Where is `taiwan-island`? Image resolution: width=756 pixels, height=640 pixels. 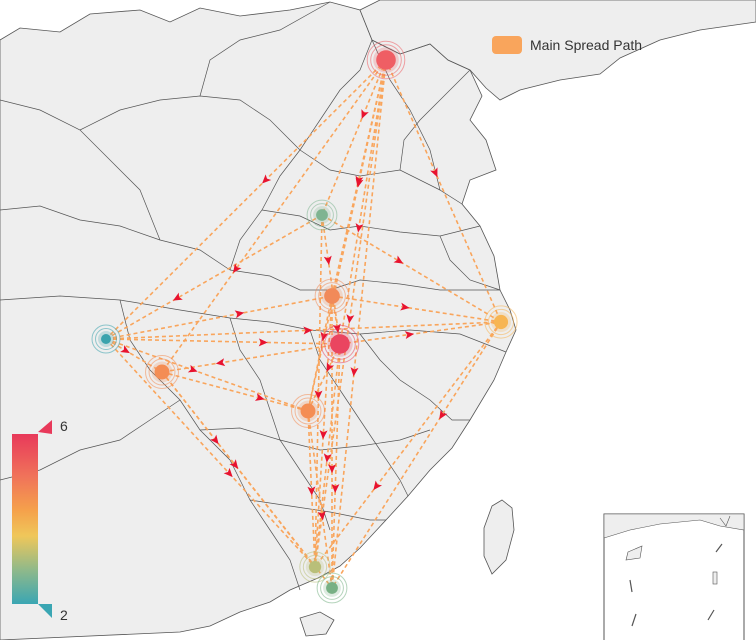 taiwan-island is located at coordinates (499, 537).